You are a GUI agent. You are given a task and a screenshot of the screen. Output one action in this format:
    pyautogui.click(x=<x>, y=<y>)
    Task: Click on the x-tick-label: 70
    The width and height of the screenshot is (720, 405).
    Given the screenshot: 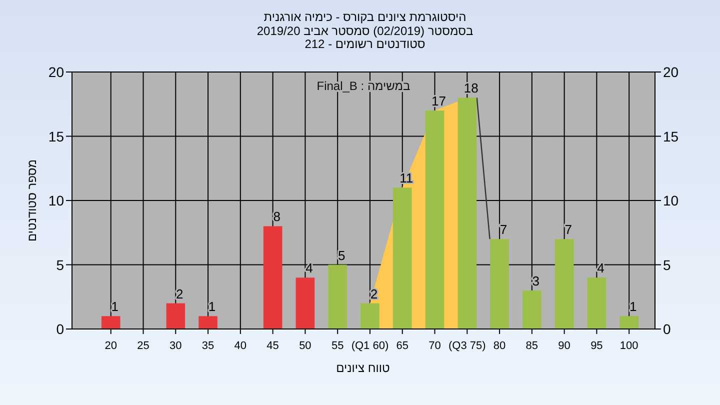 What is the action you would take?
    pyautogui.click(x=434, y=346)
    